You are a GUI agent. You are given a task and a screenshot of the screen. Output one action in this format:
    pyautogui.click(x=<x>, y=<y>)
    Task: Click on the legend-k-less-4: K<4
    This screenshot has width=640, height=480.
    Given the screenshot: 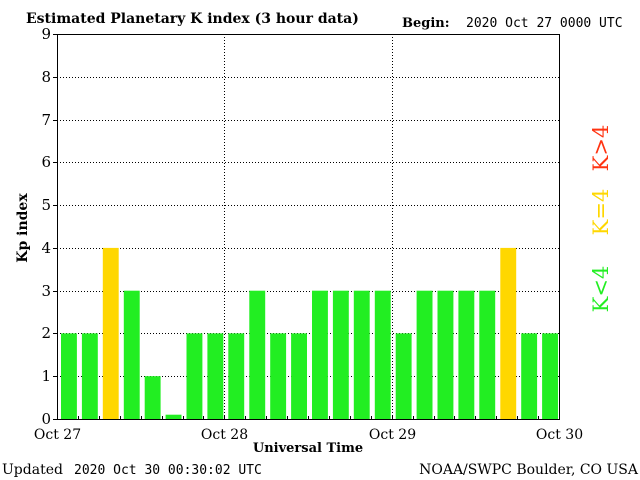 What is the action you would take?
    pyautogui.click(x=601, y=289)
    